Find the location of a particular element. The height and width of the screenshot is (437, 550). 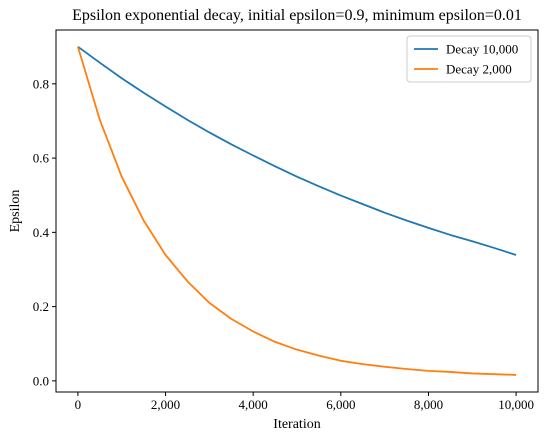

legend-label: Decay 10,000 is located at coordinates (482, 49).